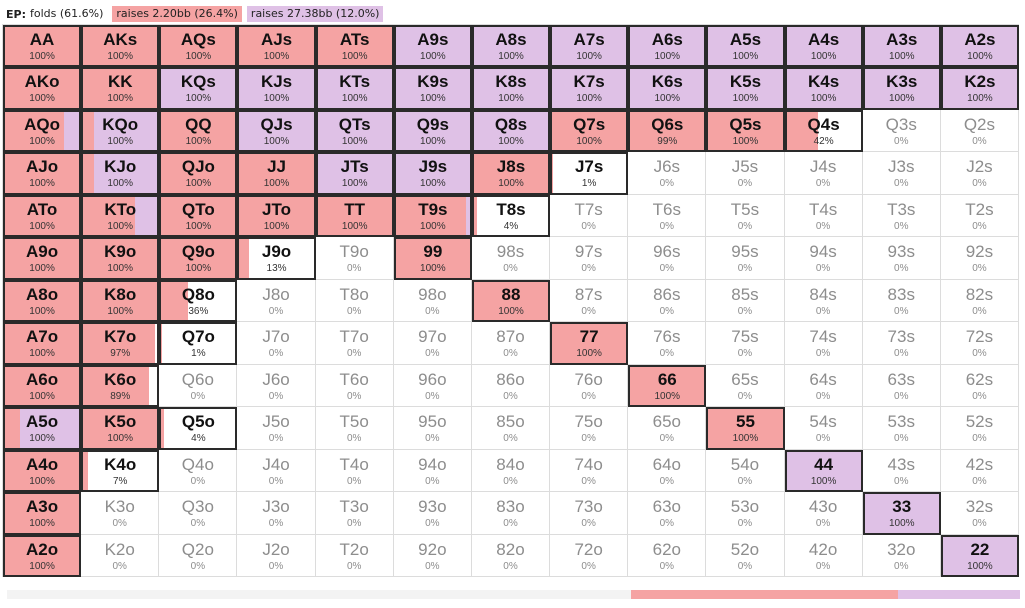  Describe the element at coordinates (823, 258) in the screenshot. I see `hand-cell-94s: 94s 0%` at that location.